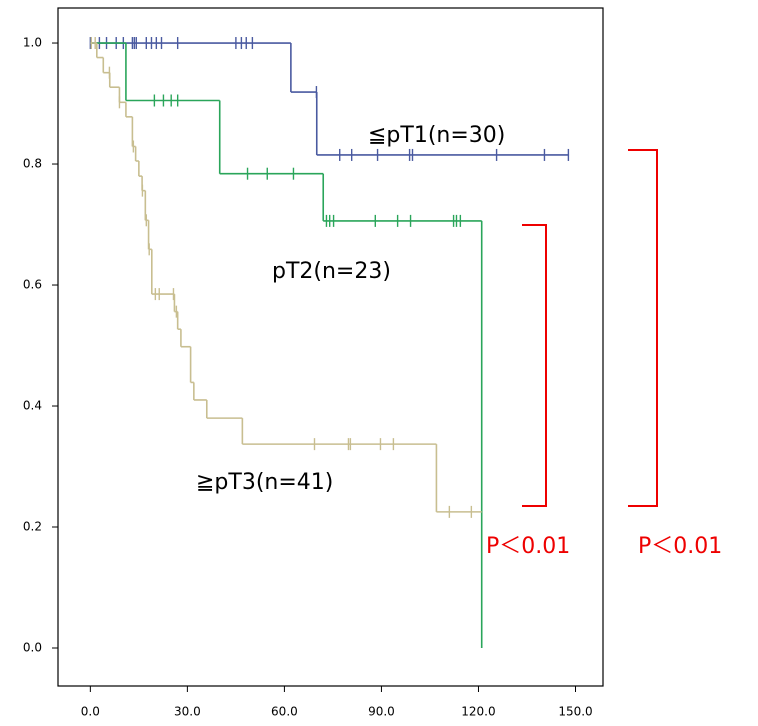 Image resolution: width=758 pixels, height=726 pixels. Describe the element at coordinates (32, 164) in the screenshot. I see `y-tick-label: 0.8` at that location.